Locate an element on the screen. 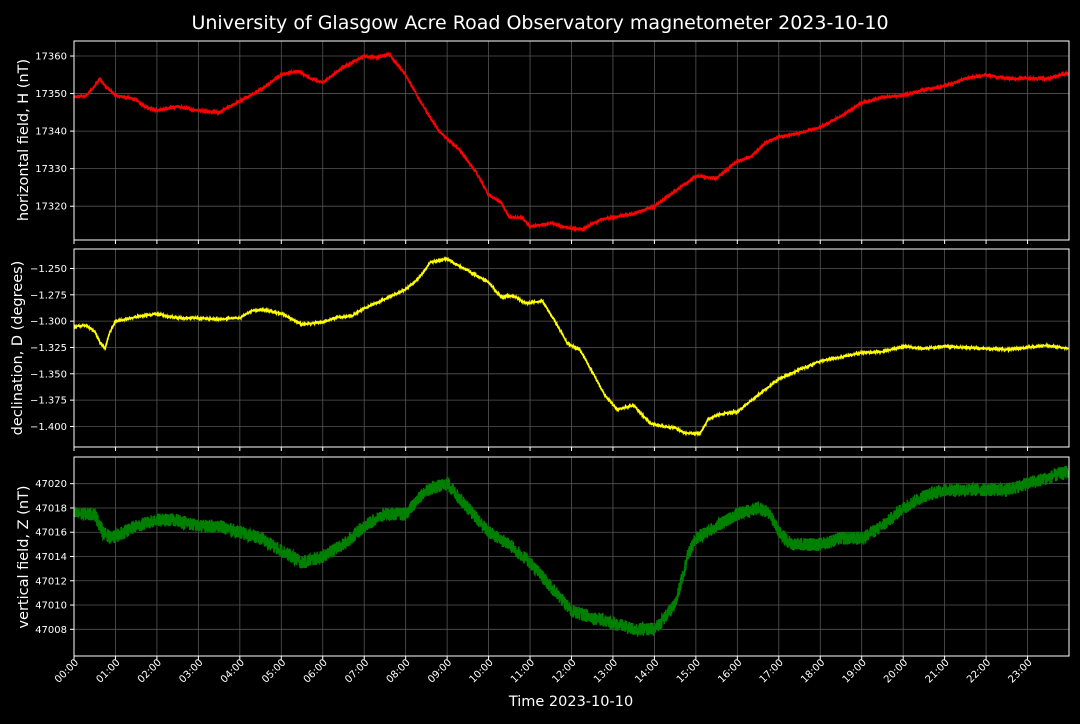  y-axis-label-z: vertical field, Z (nT) is located at coordinates (24, 556).